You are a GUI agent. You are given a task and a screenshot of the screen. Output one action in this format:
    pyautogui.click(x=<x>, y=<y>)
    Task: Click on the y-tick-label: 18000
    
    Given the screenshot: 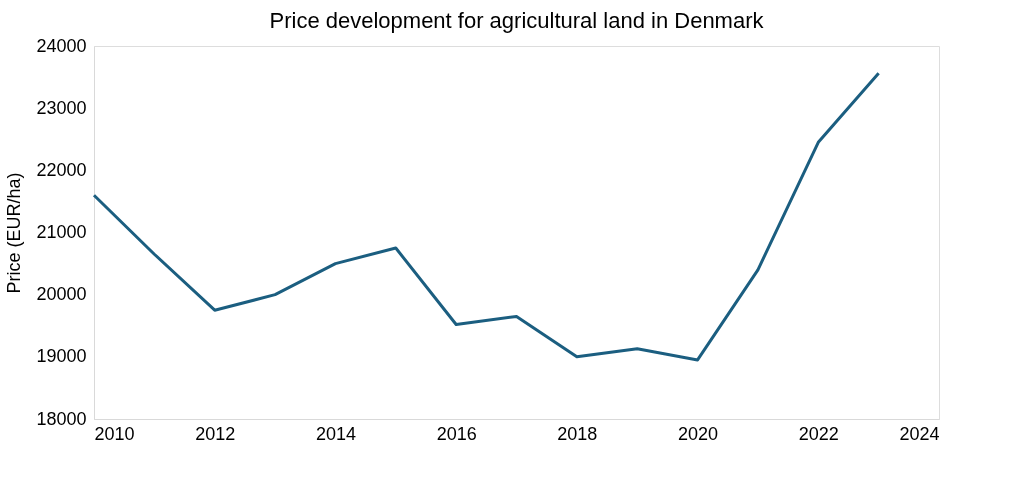 What is the action you would take?
    pyautogui.click(x=61, y=418)
    